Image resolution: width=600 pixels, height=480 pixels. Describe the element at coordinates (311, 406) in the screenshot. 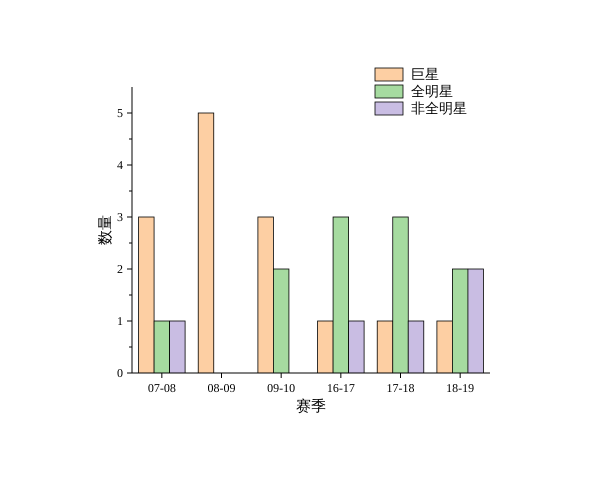

I see `x-axis-title: 赛季` at that location.